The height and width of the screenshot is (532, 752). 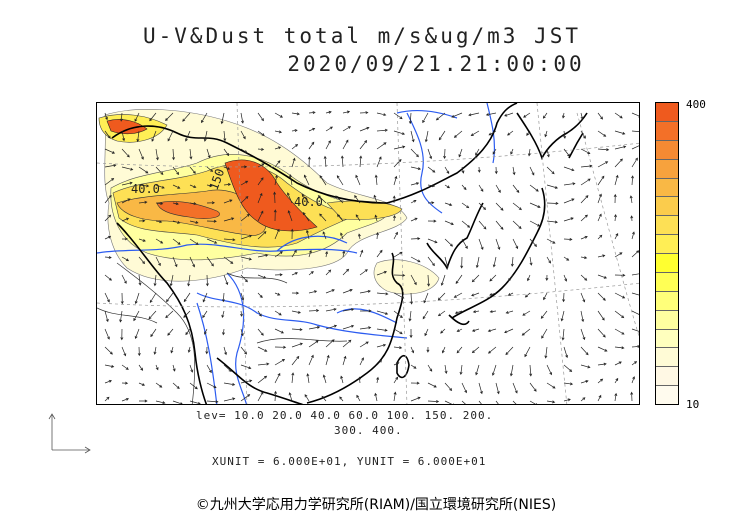 I want to click on japan-honshu, so click(x=498, y=253).